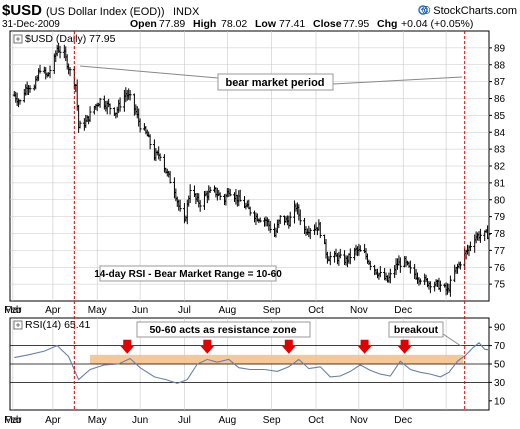  I want to click on rsi-x-tick-label: Feb, so click(13, 420).